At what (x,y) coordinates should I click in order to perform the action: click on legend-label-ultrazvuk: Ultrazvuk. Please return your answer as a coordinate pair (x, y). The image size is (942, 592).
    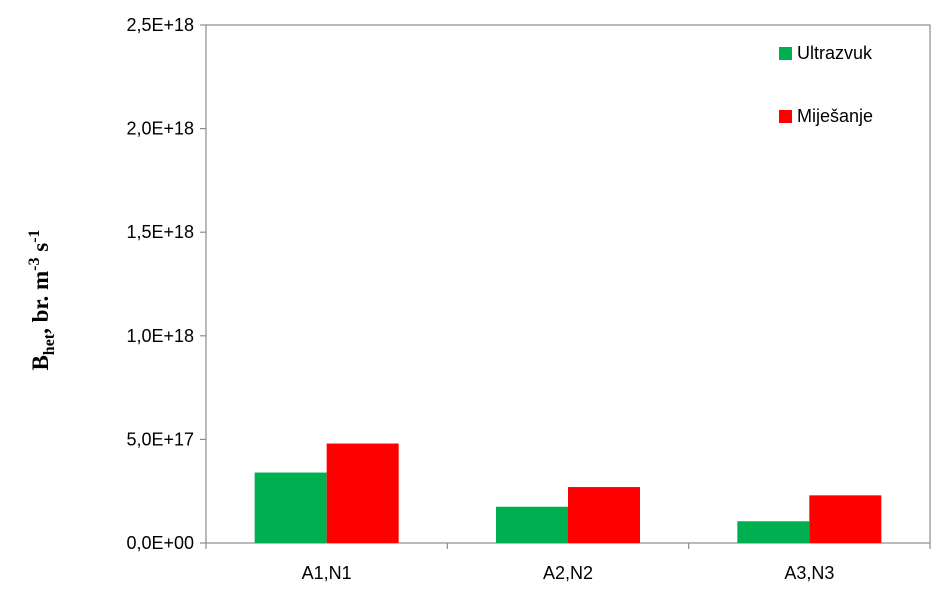
    Looking at the image, I should click on (835, 53).